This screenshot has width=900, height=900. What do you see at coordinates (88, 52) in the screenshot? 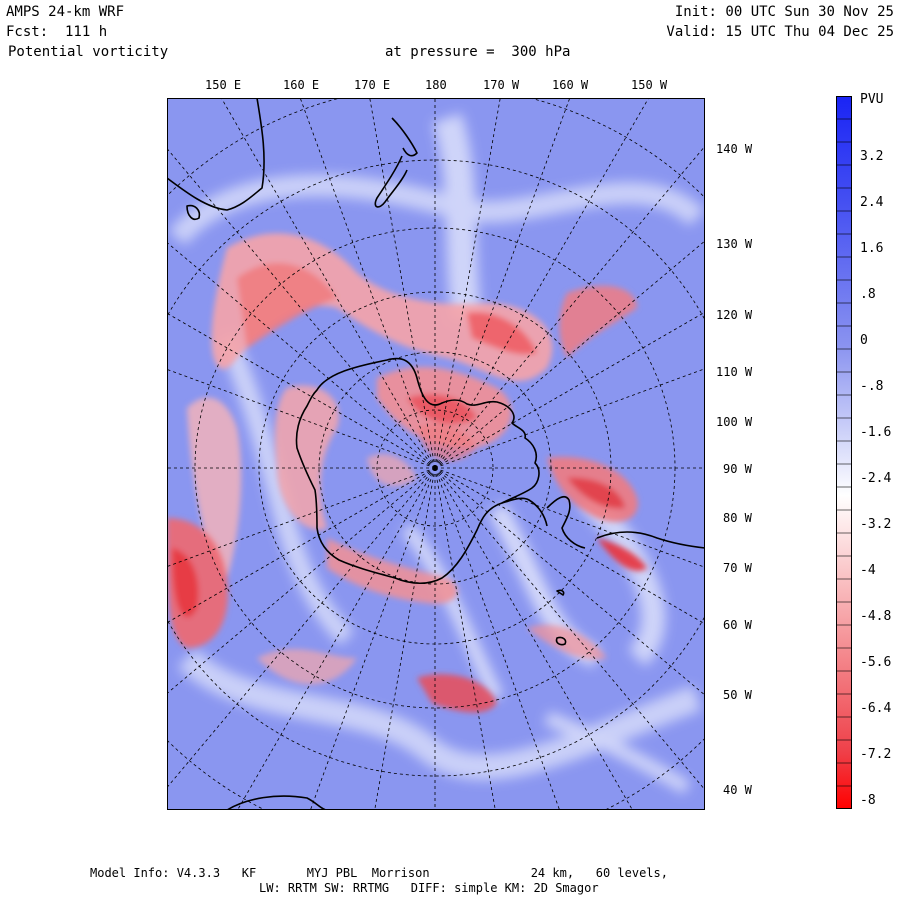
I see `field-name: Potential vorticity` at bounding box center [88, 52].